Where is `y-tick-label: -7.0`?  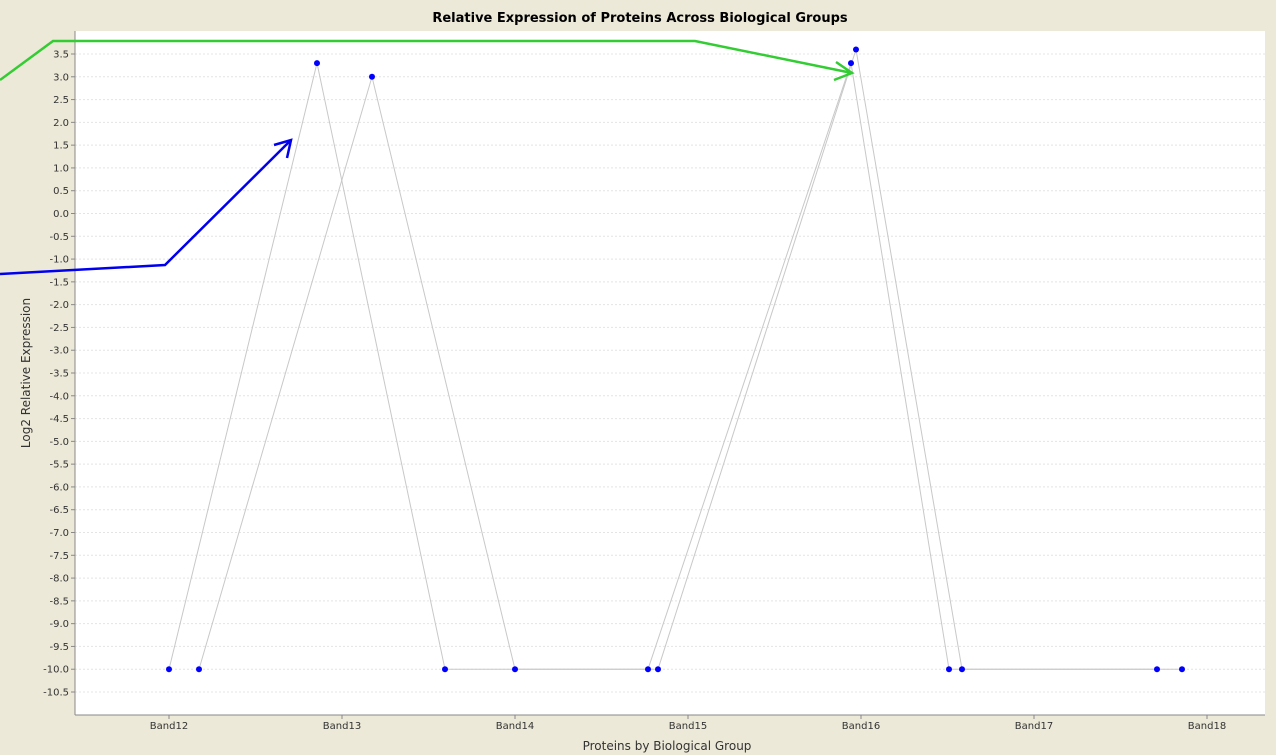
y-tick-label: -7.0 is located at coordinates (59, 533).